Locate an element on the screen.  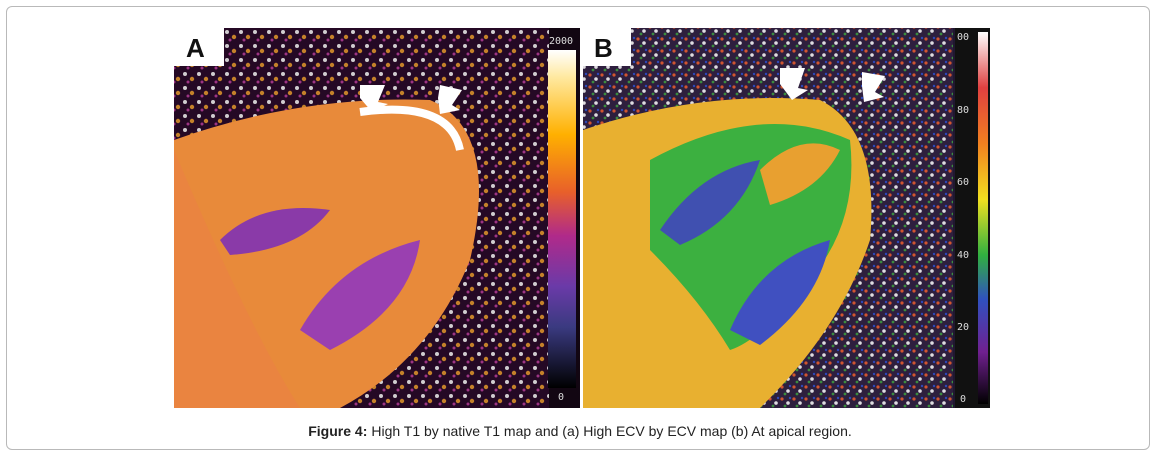
colorbar-tick: 00 is located at coordinates (963, 37).